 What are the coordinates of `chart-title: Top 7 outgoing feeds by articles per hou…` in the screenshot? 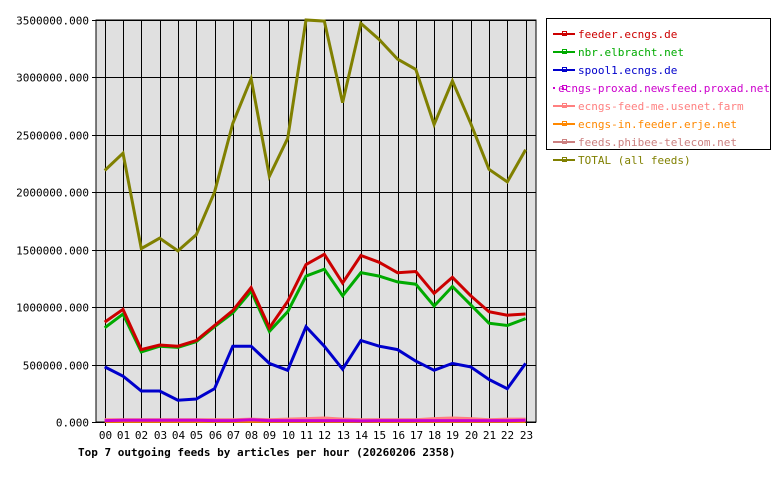 It's located at (267, 452).